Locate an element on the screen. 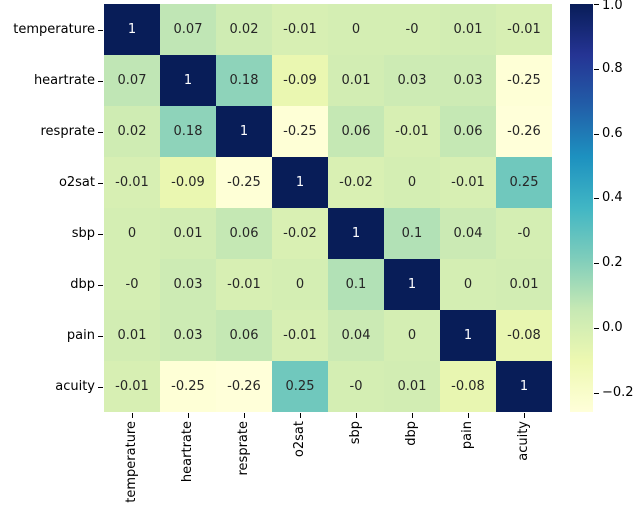 The image size is (640, 521). colorbar-tick-label: 0.6 is located at coordinates (612, 133).